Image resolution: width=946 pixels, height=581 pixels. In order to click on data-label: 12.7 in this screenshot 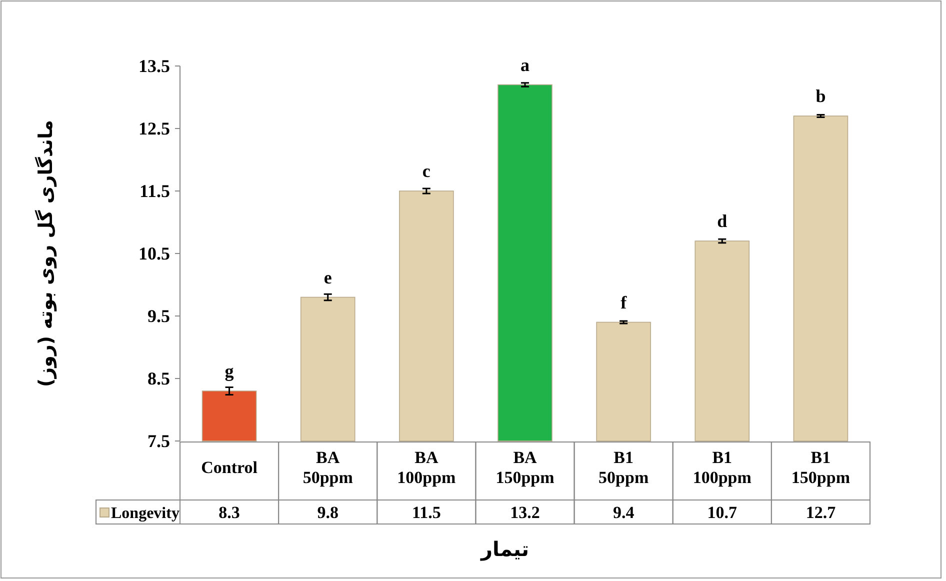, I will do `click(821, 512)`.